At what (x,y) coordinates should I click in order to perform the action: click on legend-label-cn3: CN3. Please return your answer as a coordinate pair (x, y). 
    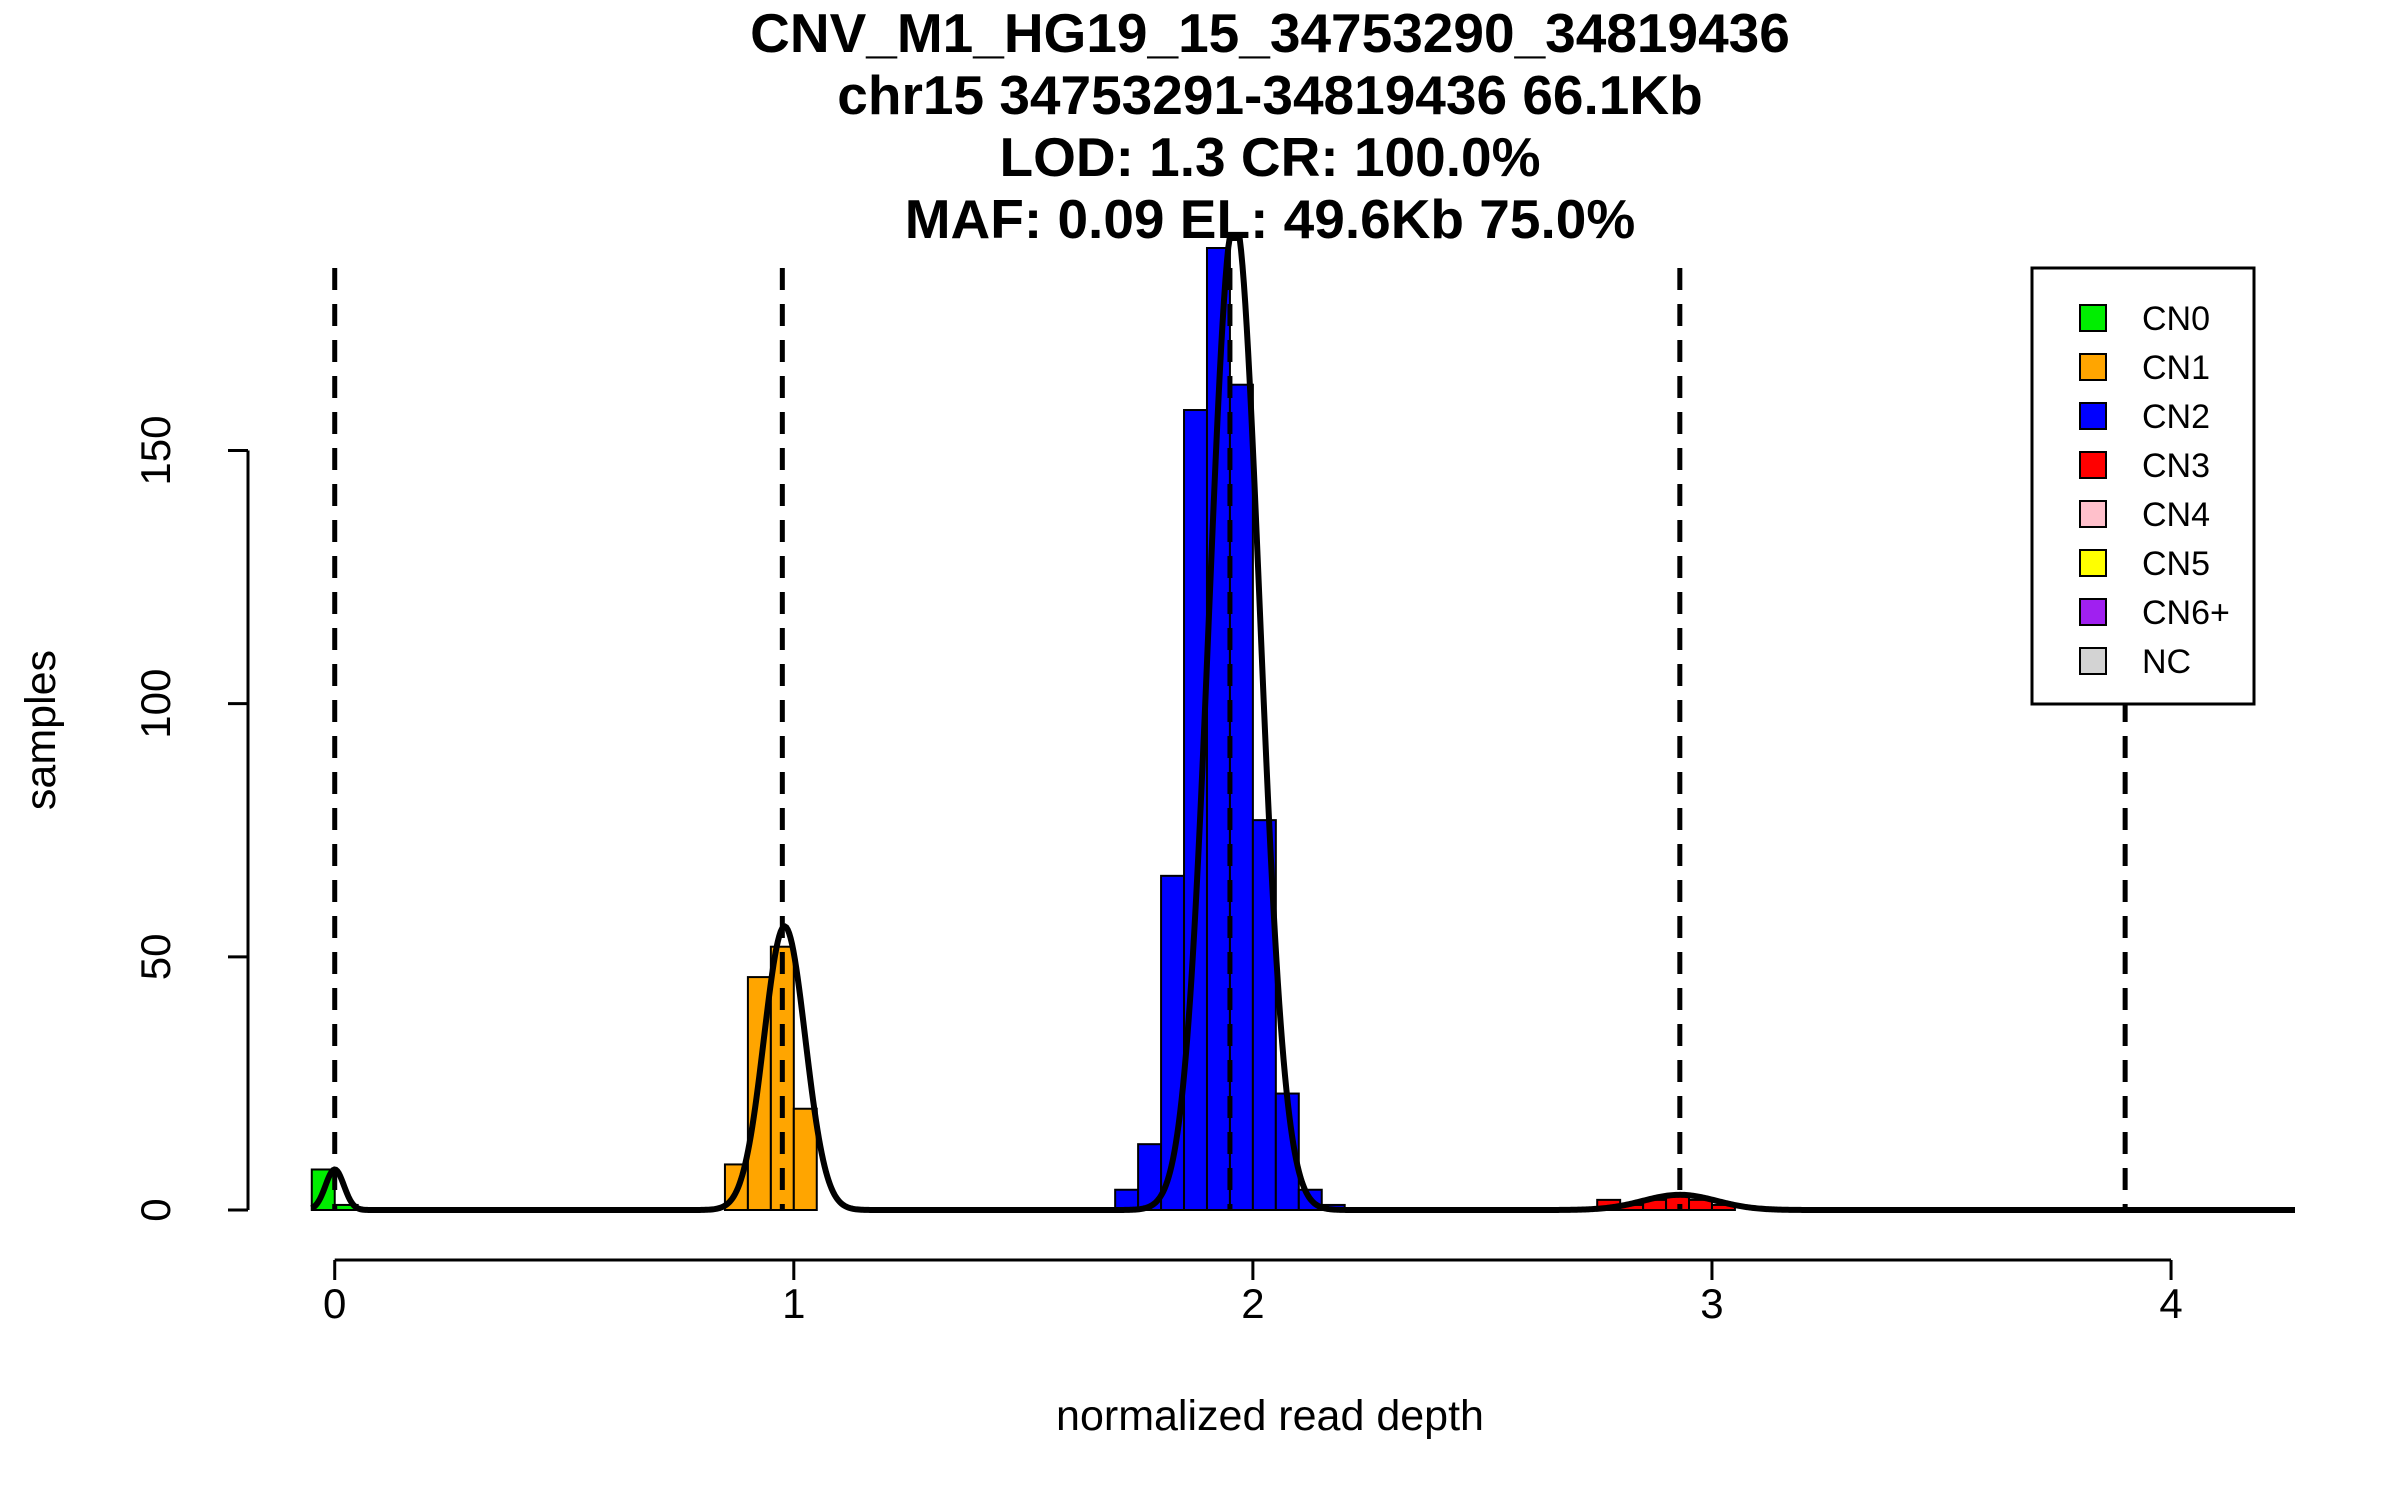
    Looking at the image, I should click on (2176, 466).